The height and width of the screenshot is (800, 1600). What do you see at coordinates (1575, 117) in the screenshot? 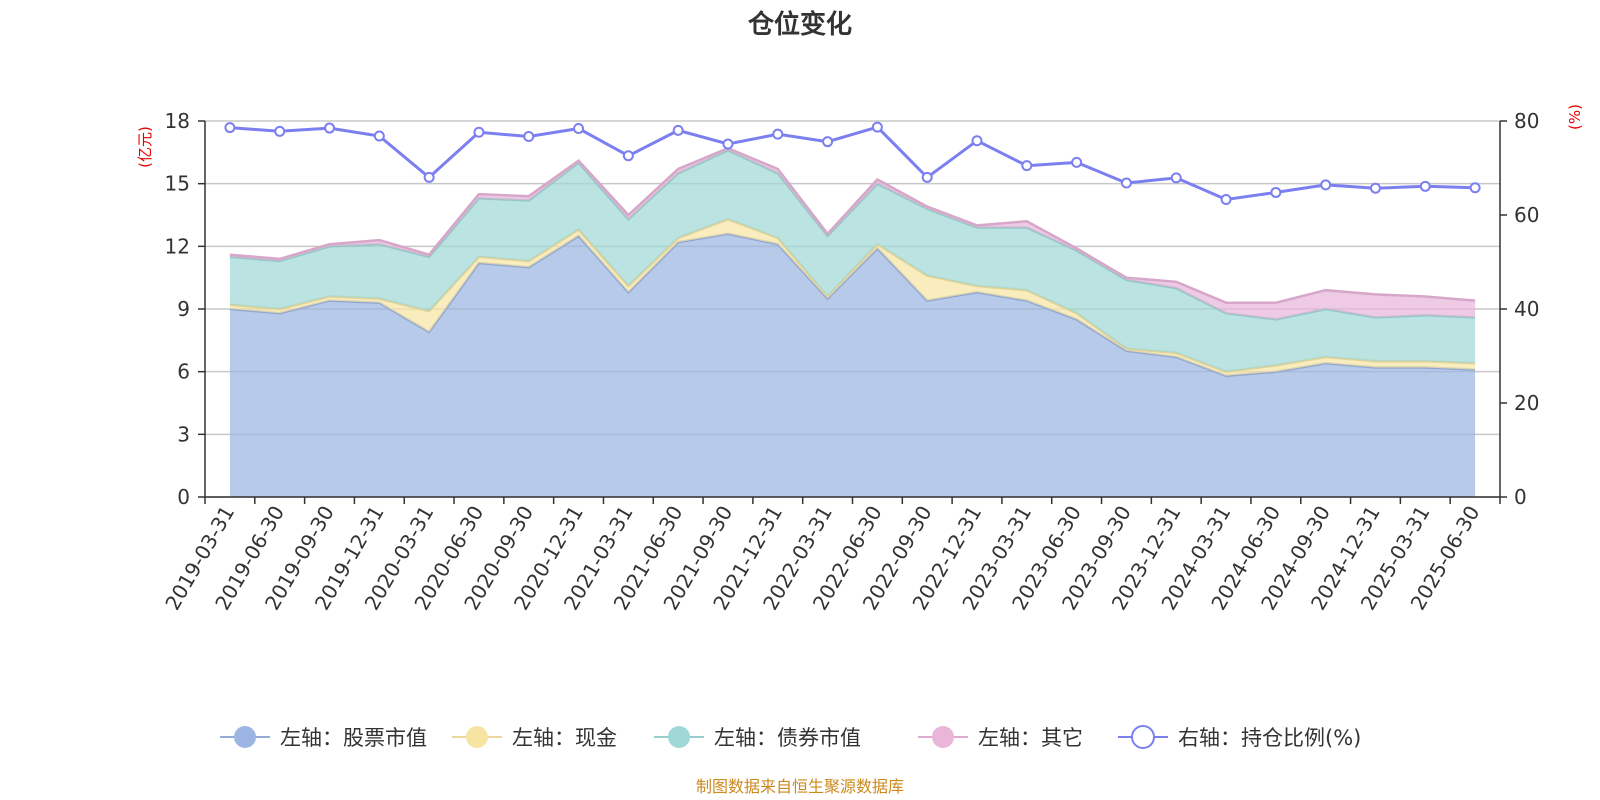
I see `right-axis-unit: (%)` at bounding box center [1575, 117].